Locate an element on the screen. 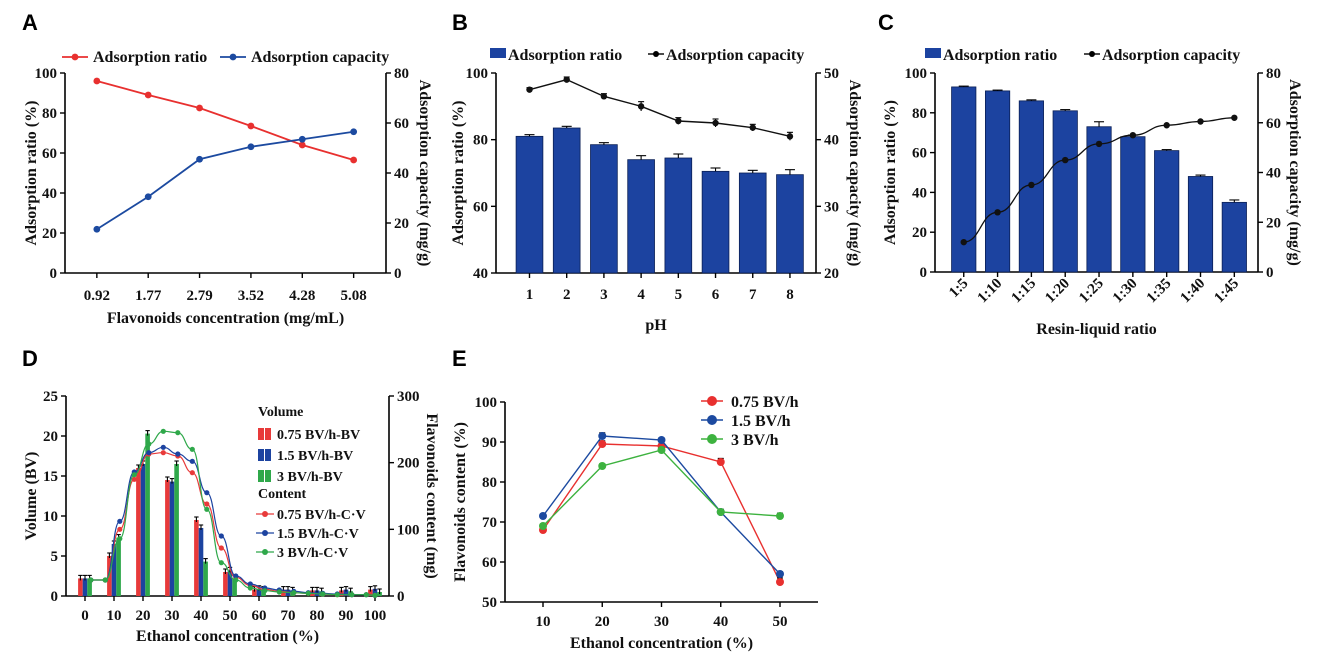 This screenshot has width=1319, height=667. panel-letter-a: A is located at coordinates (30, 22).